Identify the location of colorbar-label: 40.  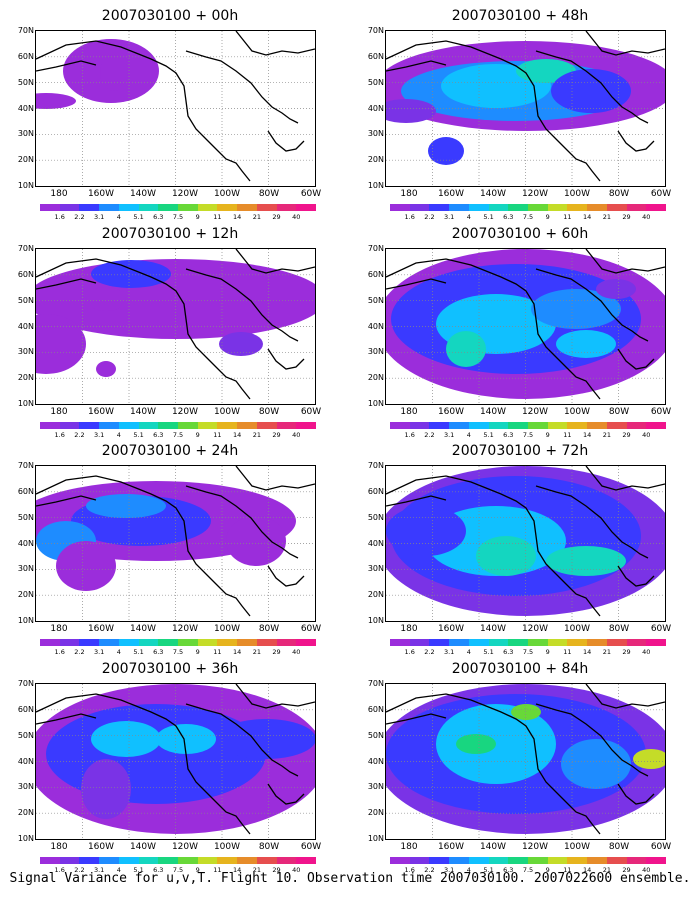
(296, 435).